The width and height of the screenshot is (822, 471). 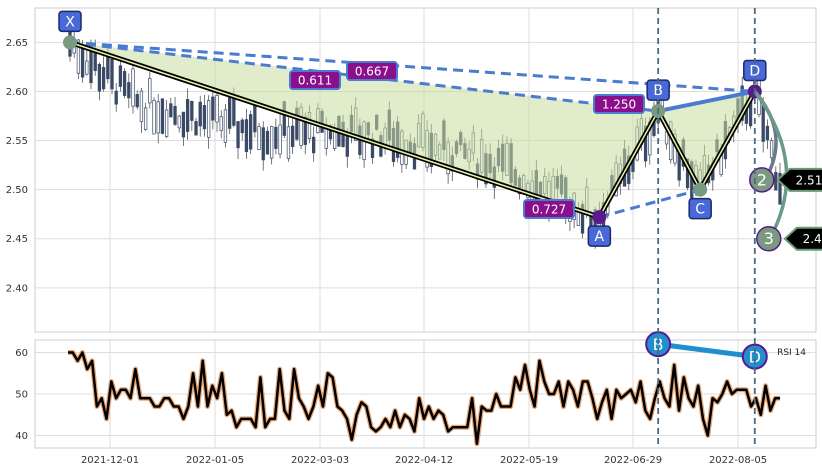 I want to click on x-tick: 2022-03-03, so click(x=320, y=460).